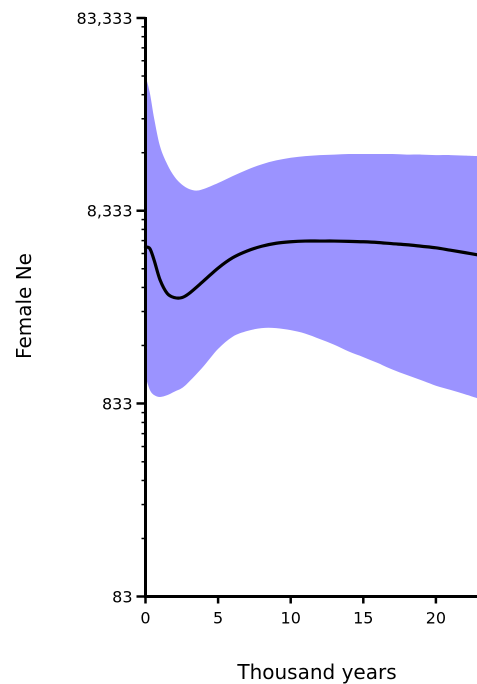 The width and height of the screenshot is (477, 684). Describe the element at coordinates (117, 403) in the screenshot. I see `y-tick-label: 833` at that location.